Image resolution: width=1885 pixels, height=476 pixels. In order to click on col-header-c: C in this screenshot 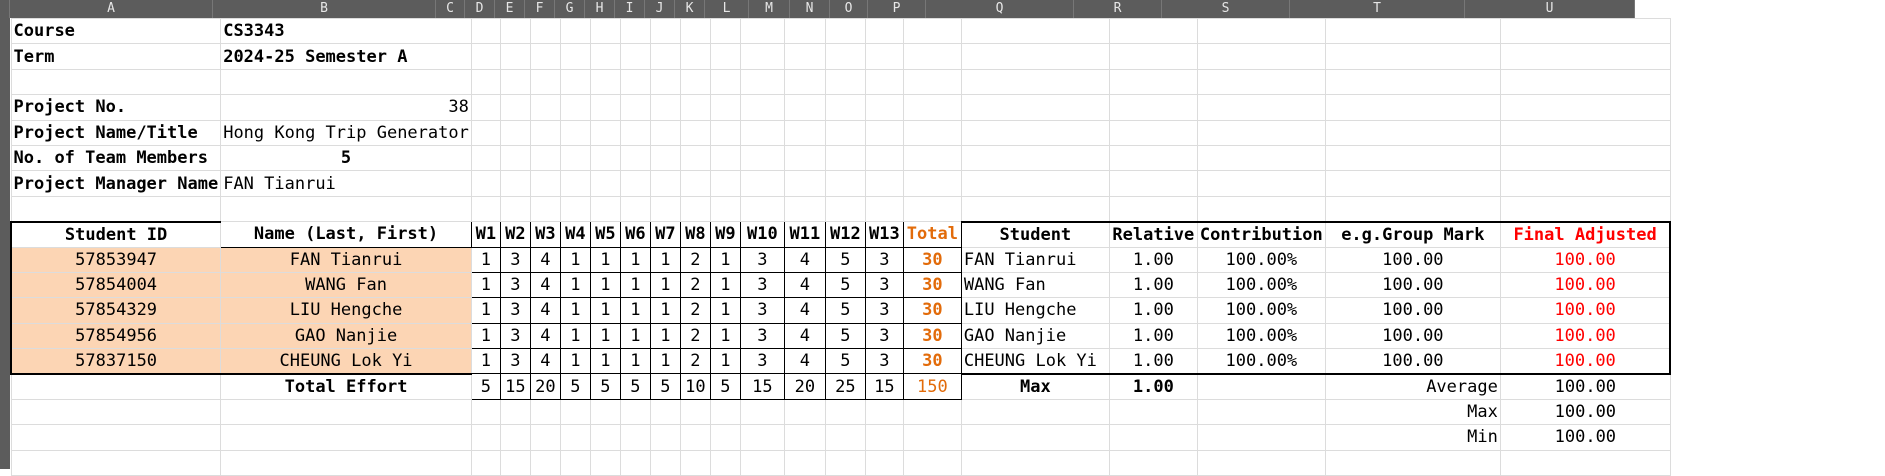, I will do `click(450, 9)`.